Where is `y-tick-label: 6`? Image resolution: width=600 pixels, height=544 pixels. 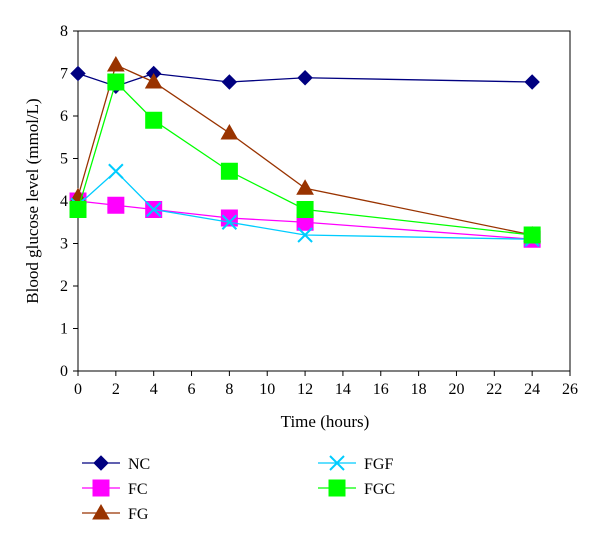
y-tick-label: 6 is located at coordinates (64, 116).